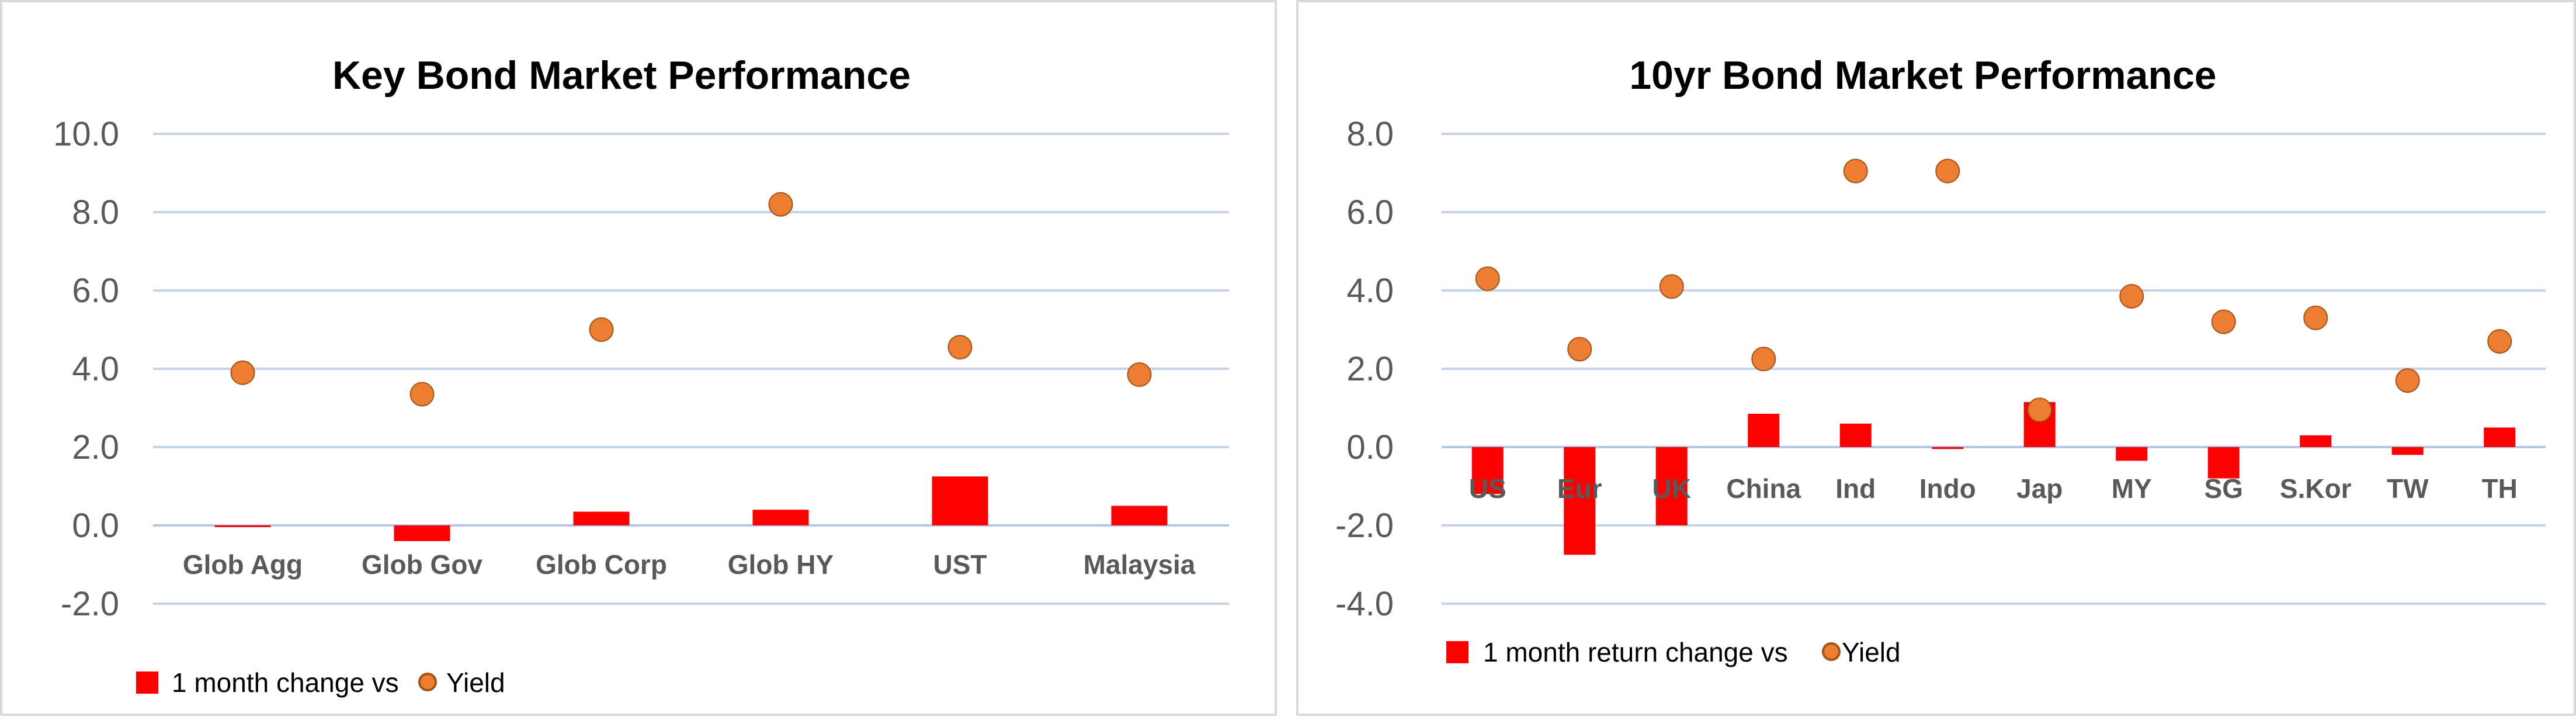 The width and height of the screenshot is (2576, 720). Describe the element at coordinates (2500, 488) in the screenshot. I see `x-tick-label: TH` at that location.